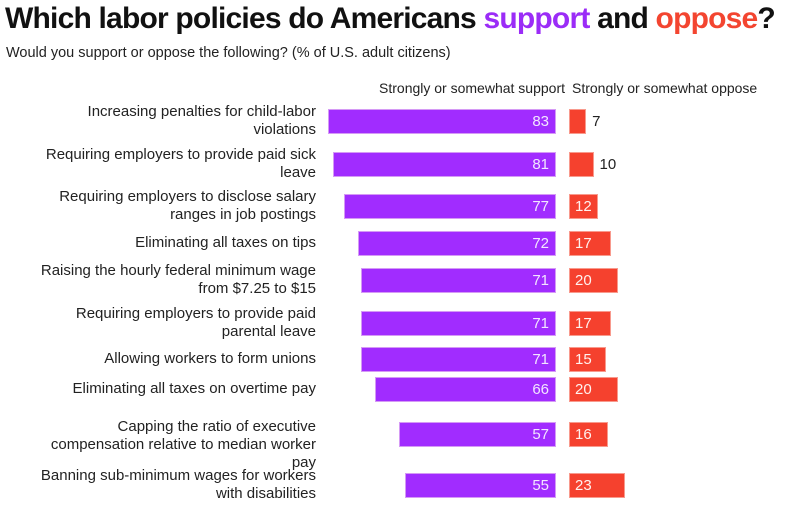  What do you see at coordinates (268, 331) in the screenshot?
I see `row-label-line: parental leave` at bounding box center [268, 331].